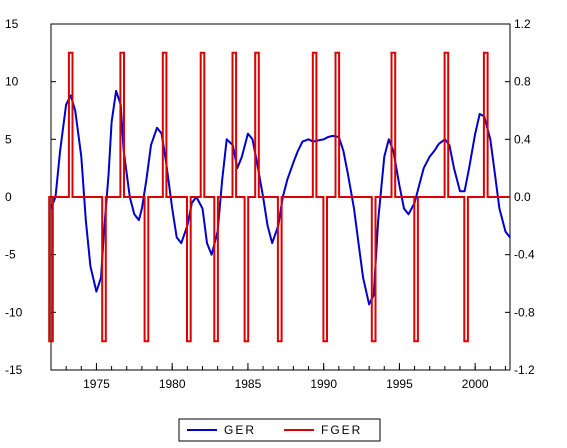  Describe the element at coordinates (240, 430) in the screenshot. I see `legend-label-ger: GER` at that location.